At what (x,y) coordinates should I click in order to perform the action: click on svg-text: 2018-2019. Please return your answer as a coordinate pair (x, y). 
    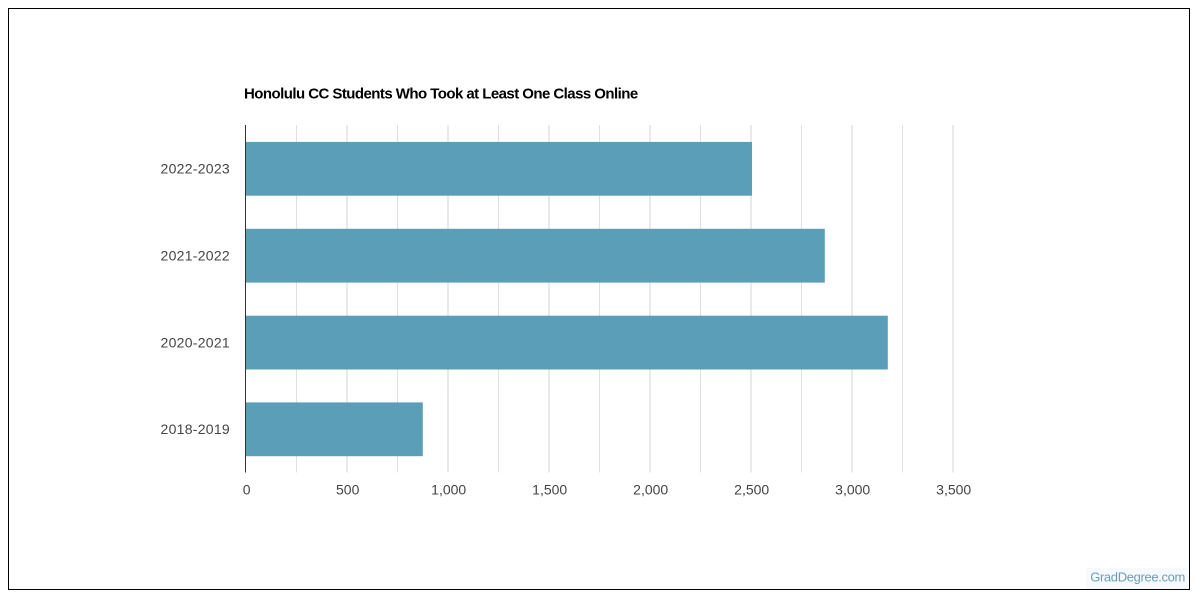
    Looking at the image, I should click on (195, 429).